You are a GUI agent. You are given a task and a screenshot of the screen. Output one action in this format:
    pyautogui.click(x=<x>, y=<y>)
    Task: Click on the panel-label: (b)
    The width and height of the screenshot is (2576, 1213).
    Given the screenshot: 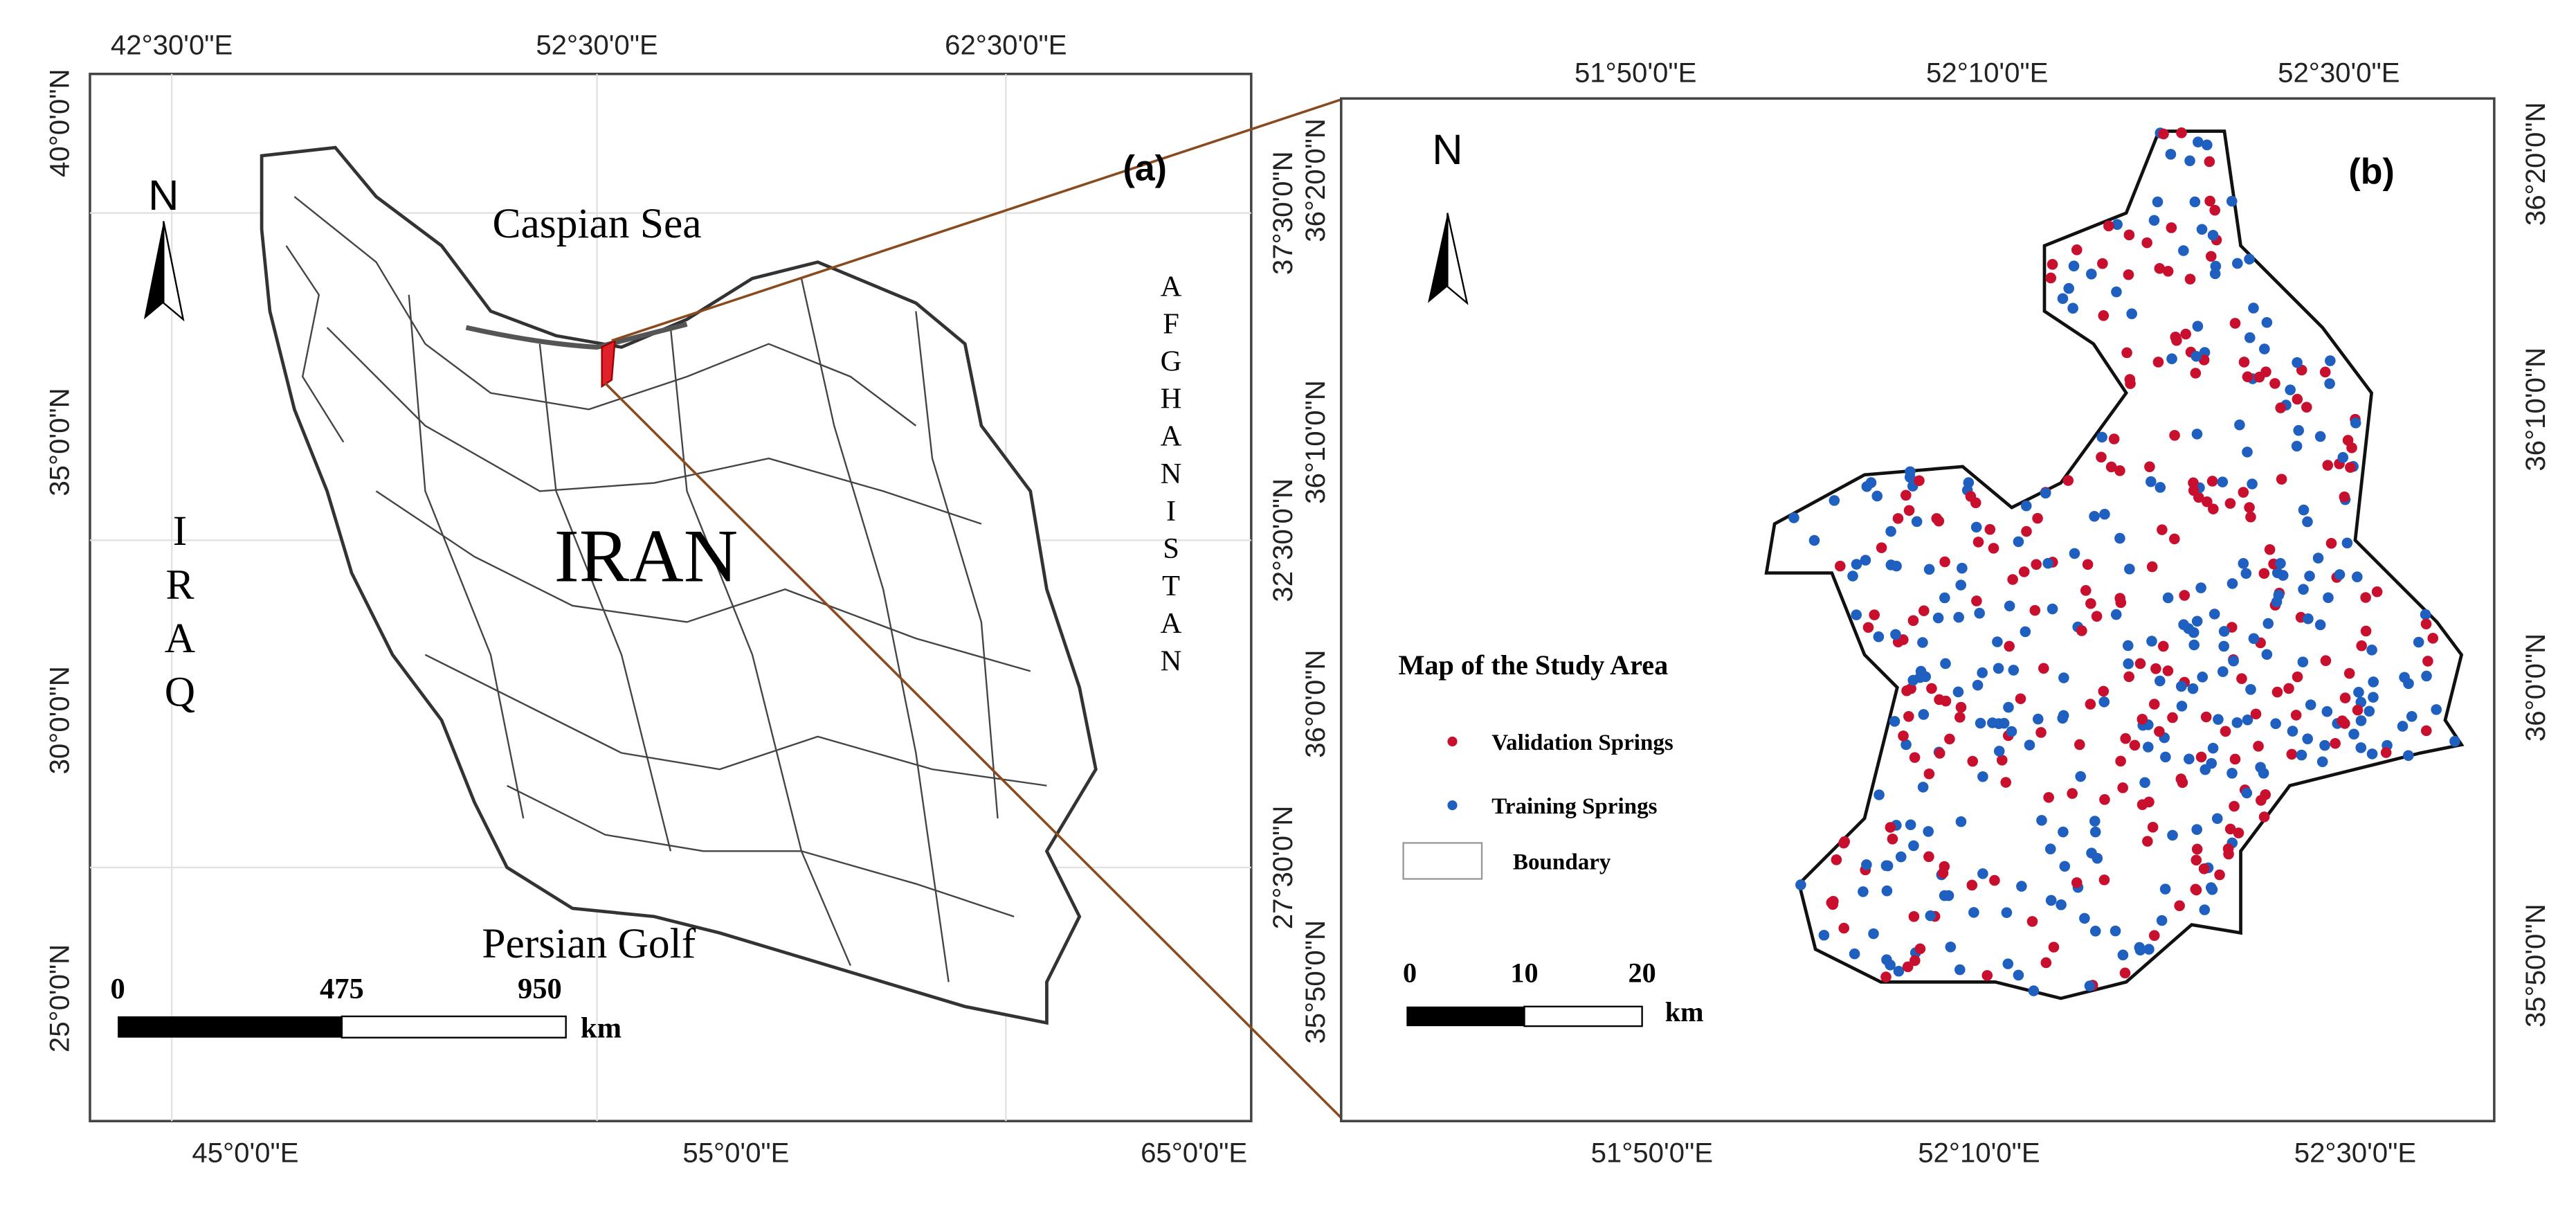 What is the action you would take?
    pyautogui.click(x=2371, y=172)
    